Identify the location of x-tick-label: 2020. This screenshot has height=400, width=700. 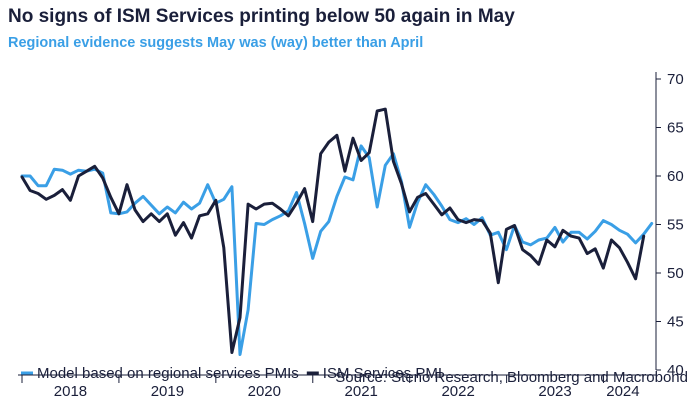
(264, 391).